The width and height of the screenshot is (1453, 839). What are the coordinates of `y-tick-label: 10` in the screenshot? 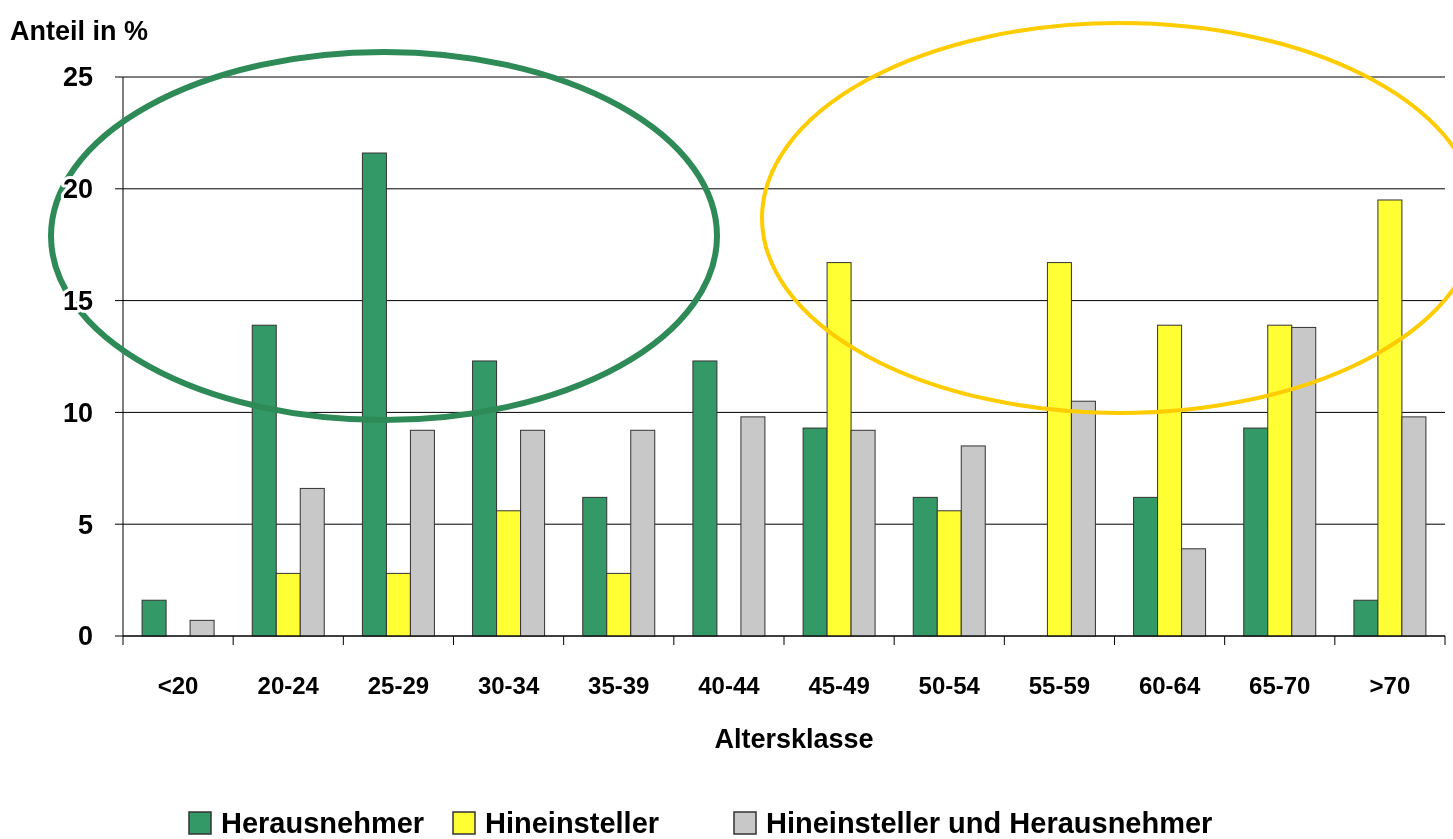 It's located at (77, 412).